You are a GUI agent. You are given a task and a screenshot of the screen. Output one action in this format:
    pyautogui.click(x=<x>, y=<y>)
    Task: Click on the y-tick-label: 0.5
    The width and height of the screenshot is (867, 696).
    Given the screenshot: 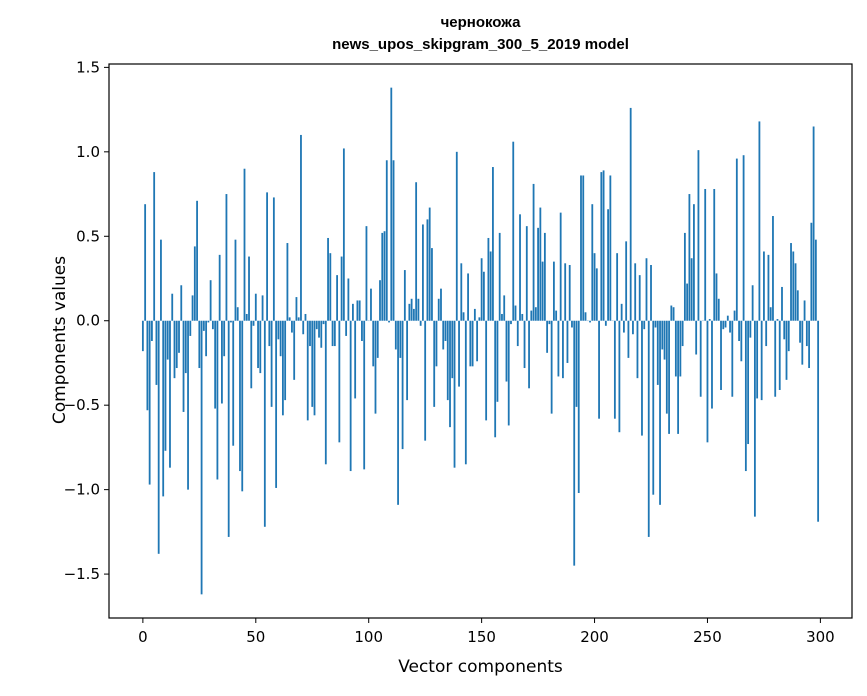 What is the action you would take?
    pyautogui.click(x=88, y=236)
    